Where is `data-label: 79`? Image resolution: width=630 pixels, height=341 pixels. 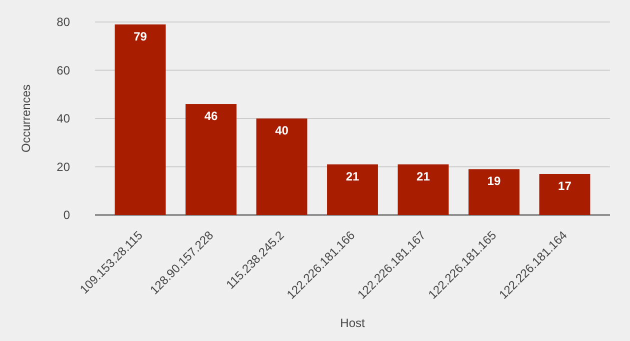
data-label: 79 is located at coordinates (141, 36).